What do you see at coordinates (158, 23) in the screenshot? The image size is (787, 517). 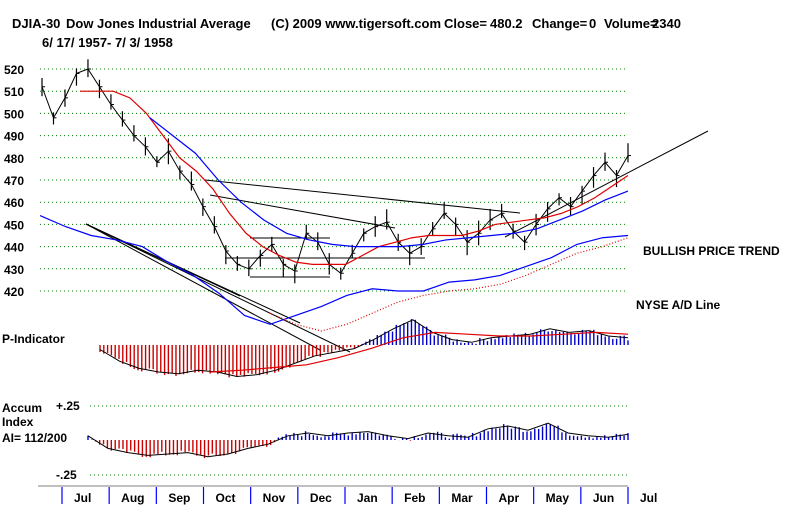 I see `chart-title: Dow Jones Industrial Average` at bounding box center [158, 23].